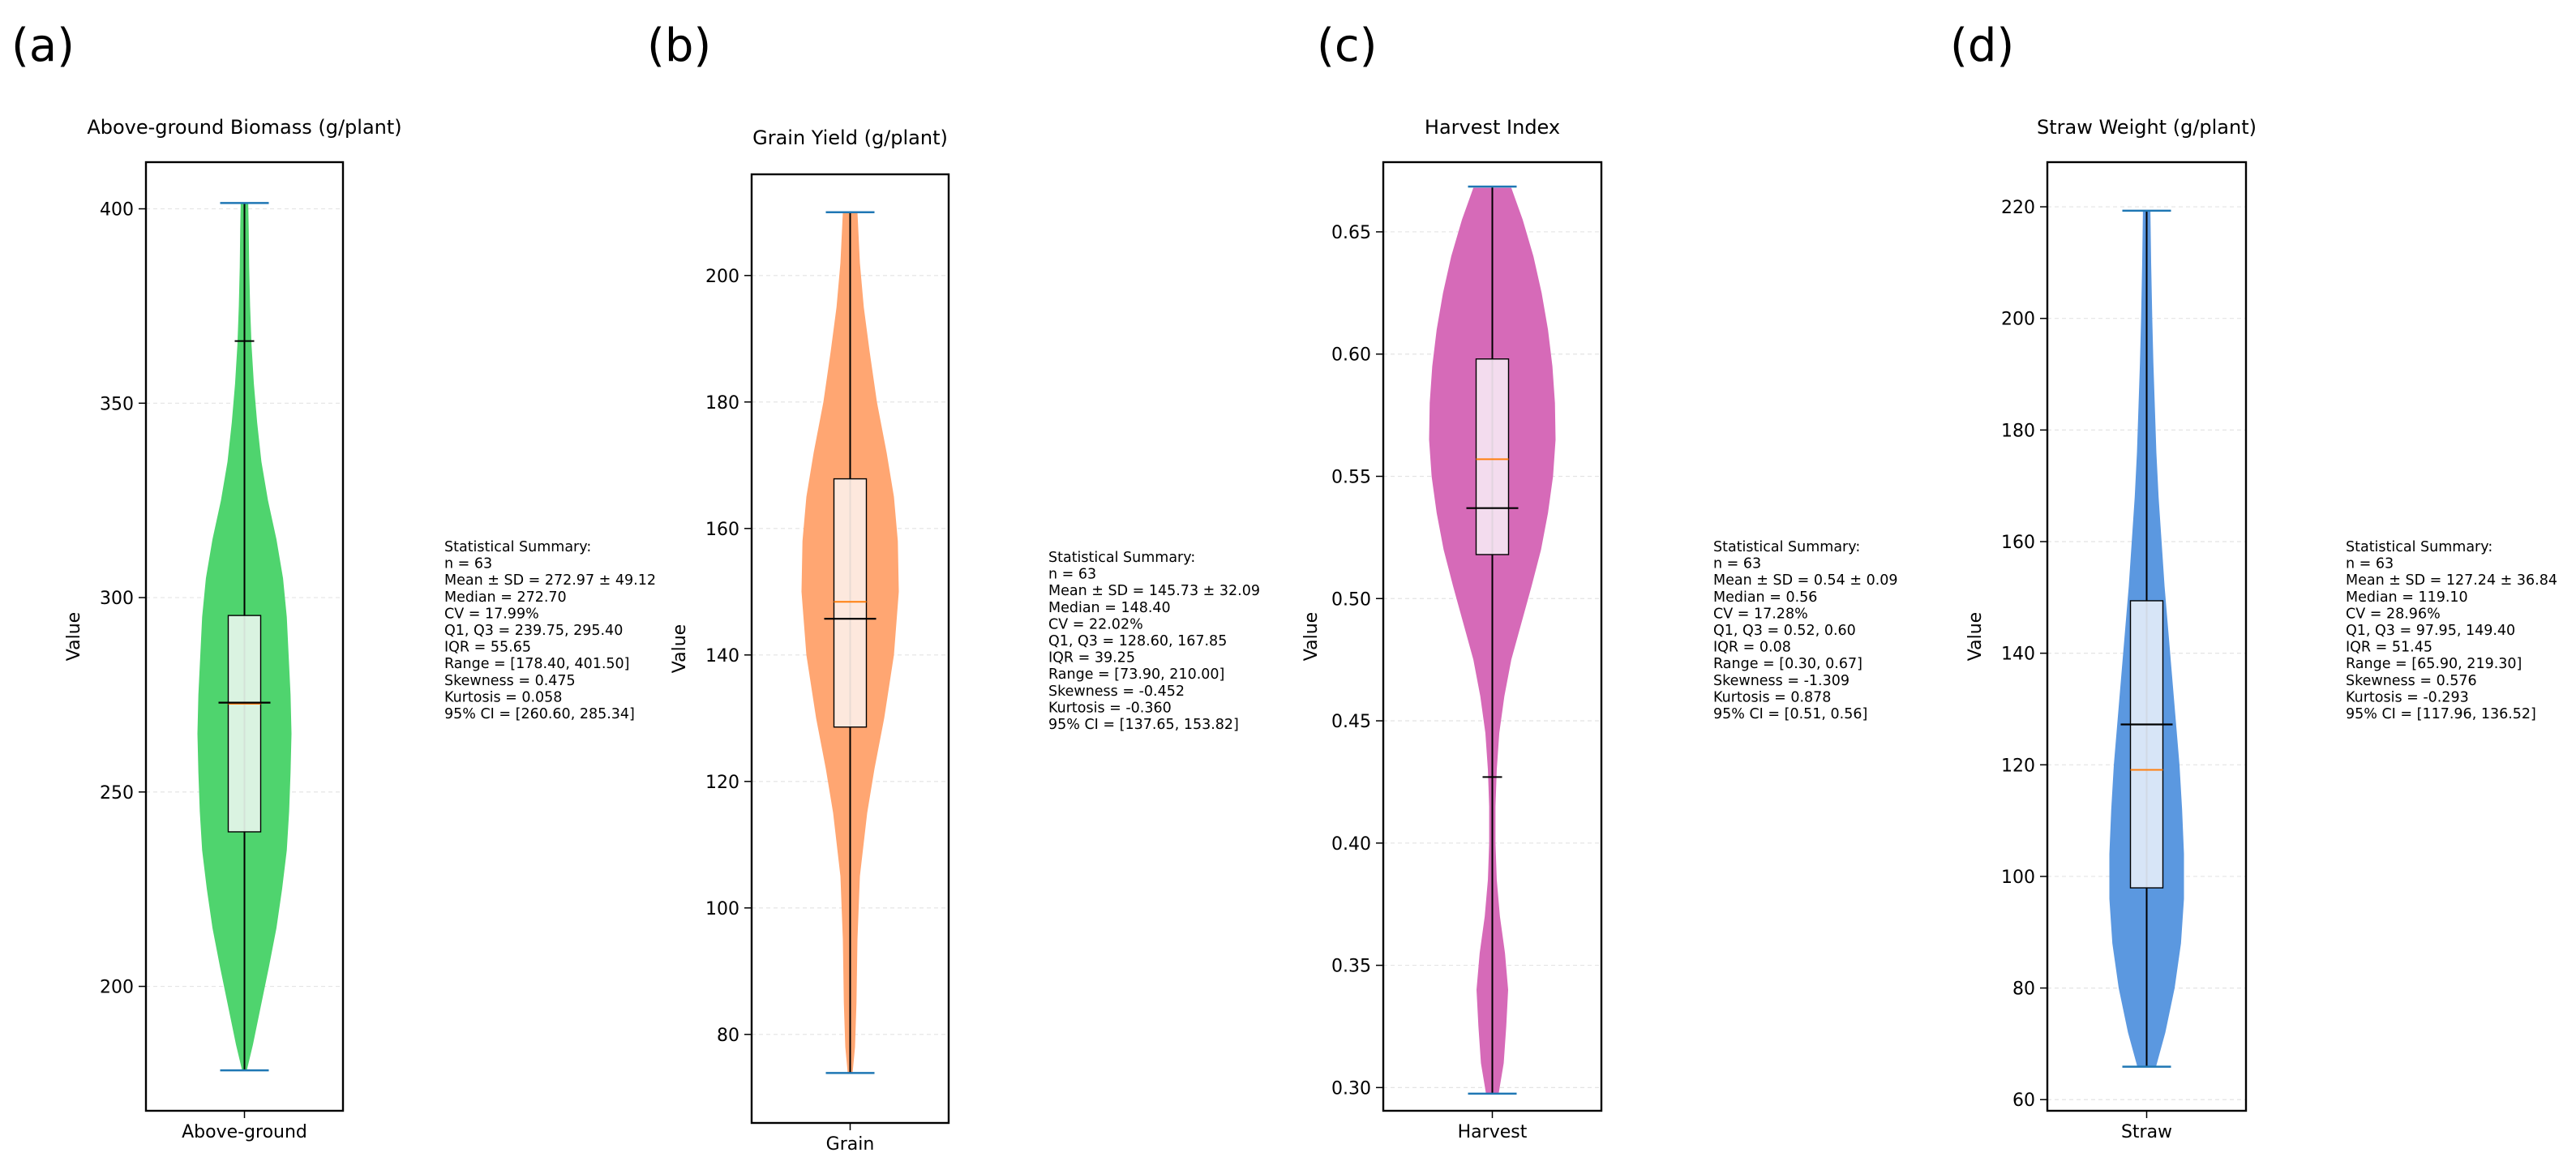 The image size is (2576, 1157). Describe the element at coordinates (1347, 45) in the screenshot. I see `panel-label: (c)` at that location.